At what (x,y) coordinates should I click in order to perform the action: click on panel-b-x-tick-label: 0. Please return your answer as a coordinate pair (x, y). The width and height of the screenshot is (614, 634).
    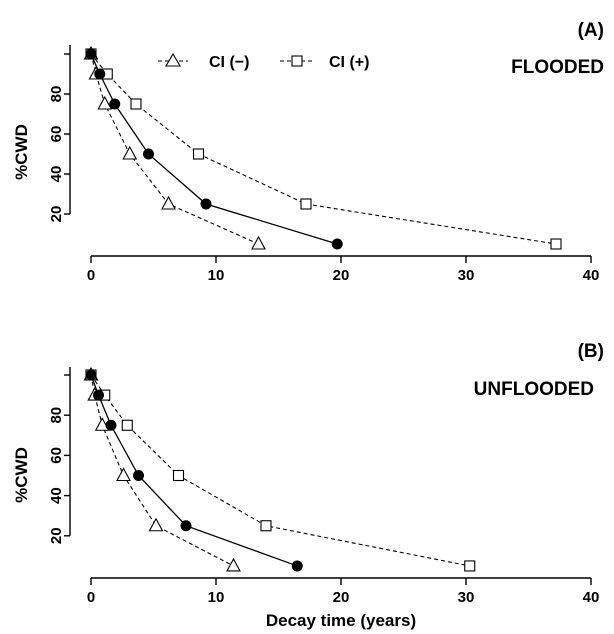
    Looking at the image, I should click on (91, 597).